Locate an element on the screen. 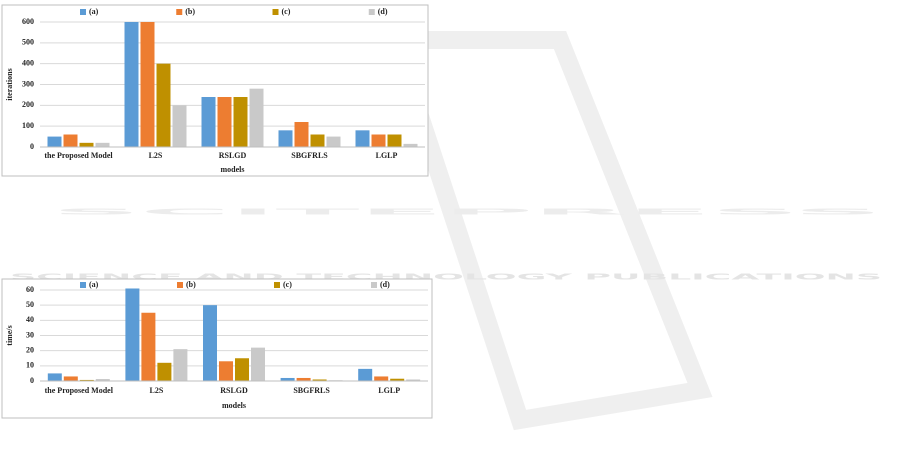 Image resolution: width=901 pixels, height=460 pixels. y-tick-label: 200 is located at coordinates (28, 104).